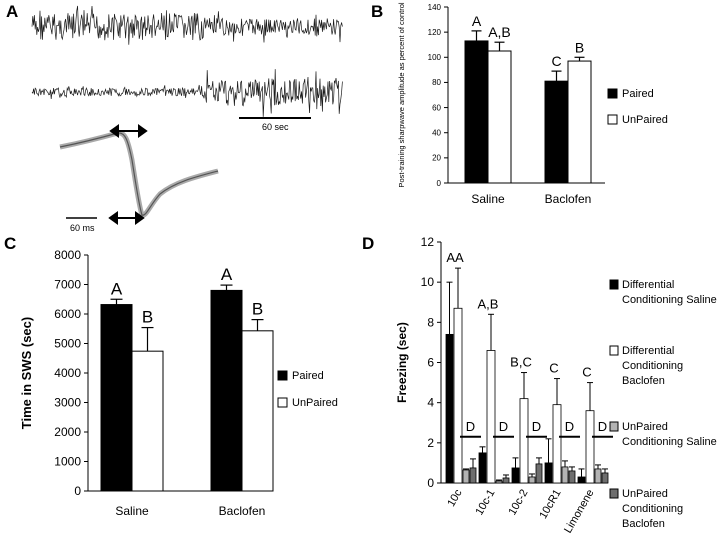 The image size is (720, 545). Describe the element at coordinates (430, 363) in the screenshot. I see `y-tick-label: 6` at that location.